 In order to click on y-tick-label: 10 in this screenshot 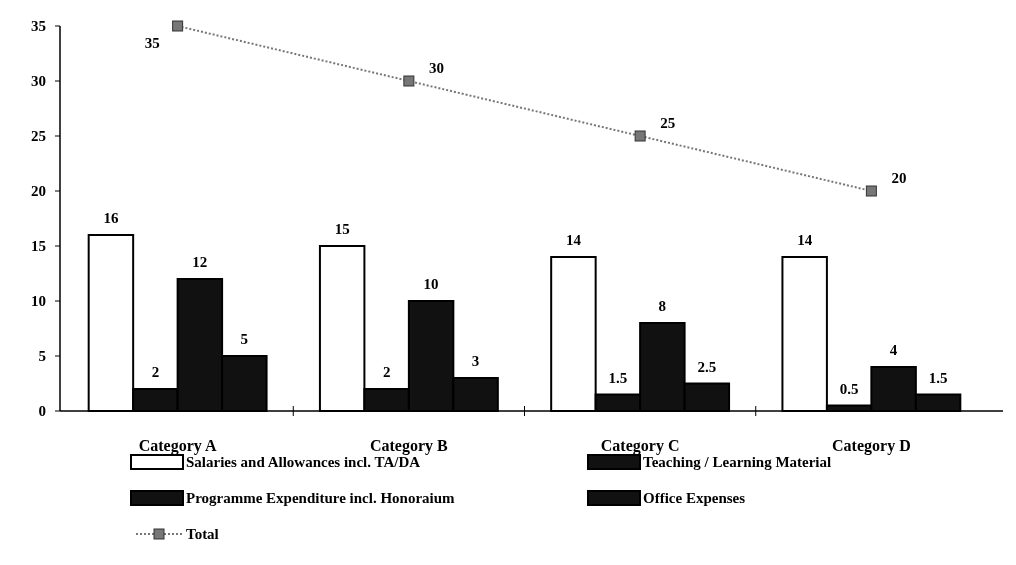, I will do `click(38, 301)`.